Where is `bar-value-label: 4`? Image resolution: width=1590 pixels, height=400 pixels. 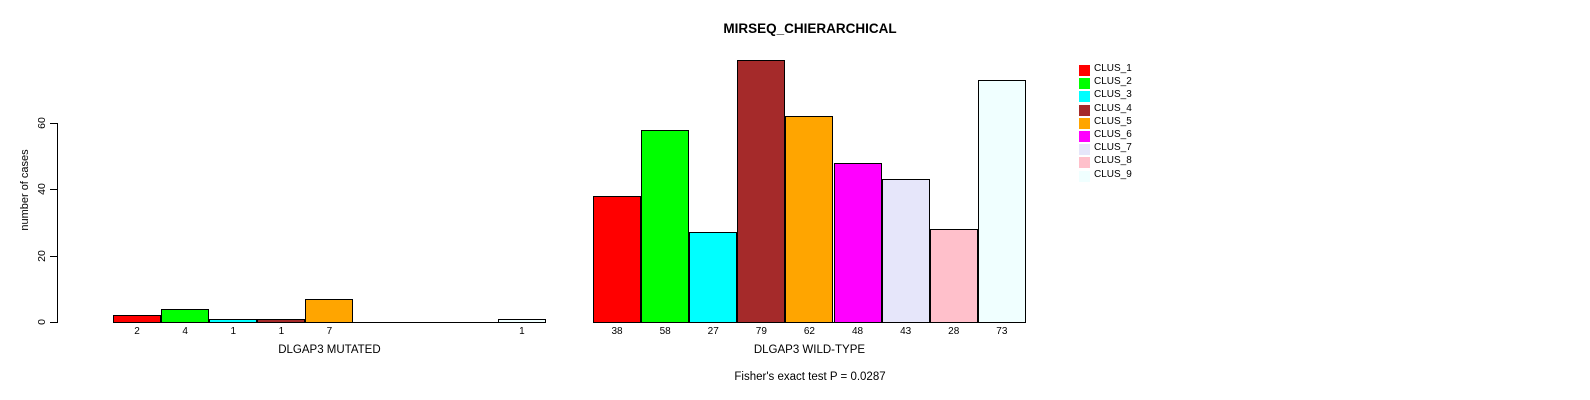 bar-value-label: 4 is located at coordinates (185, 331).